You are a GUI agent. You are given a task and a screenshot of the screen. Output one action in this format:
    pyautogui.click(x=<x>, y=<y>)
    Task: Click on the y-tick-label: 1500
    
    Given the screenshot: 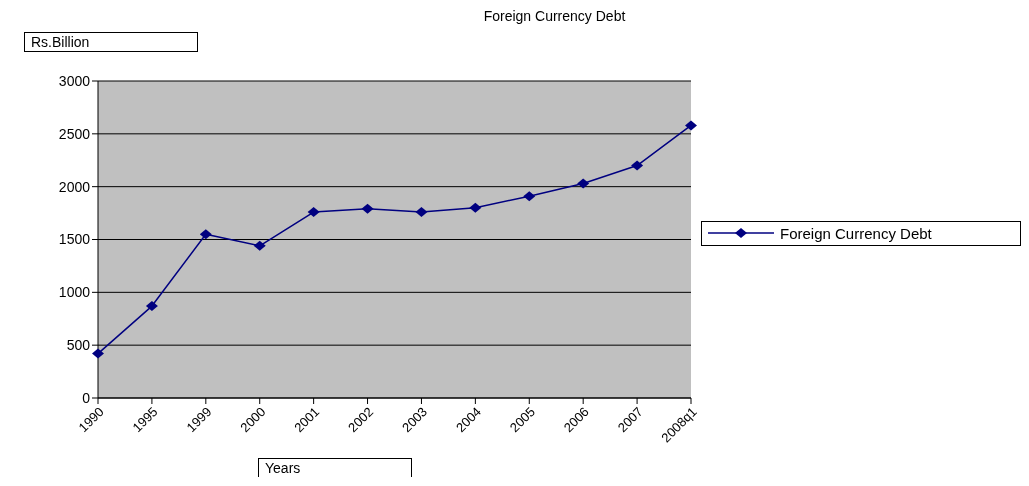 What is the action you would take?
    pyautogui.click(x=74, y=239)
    